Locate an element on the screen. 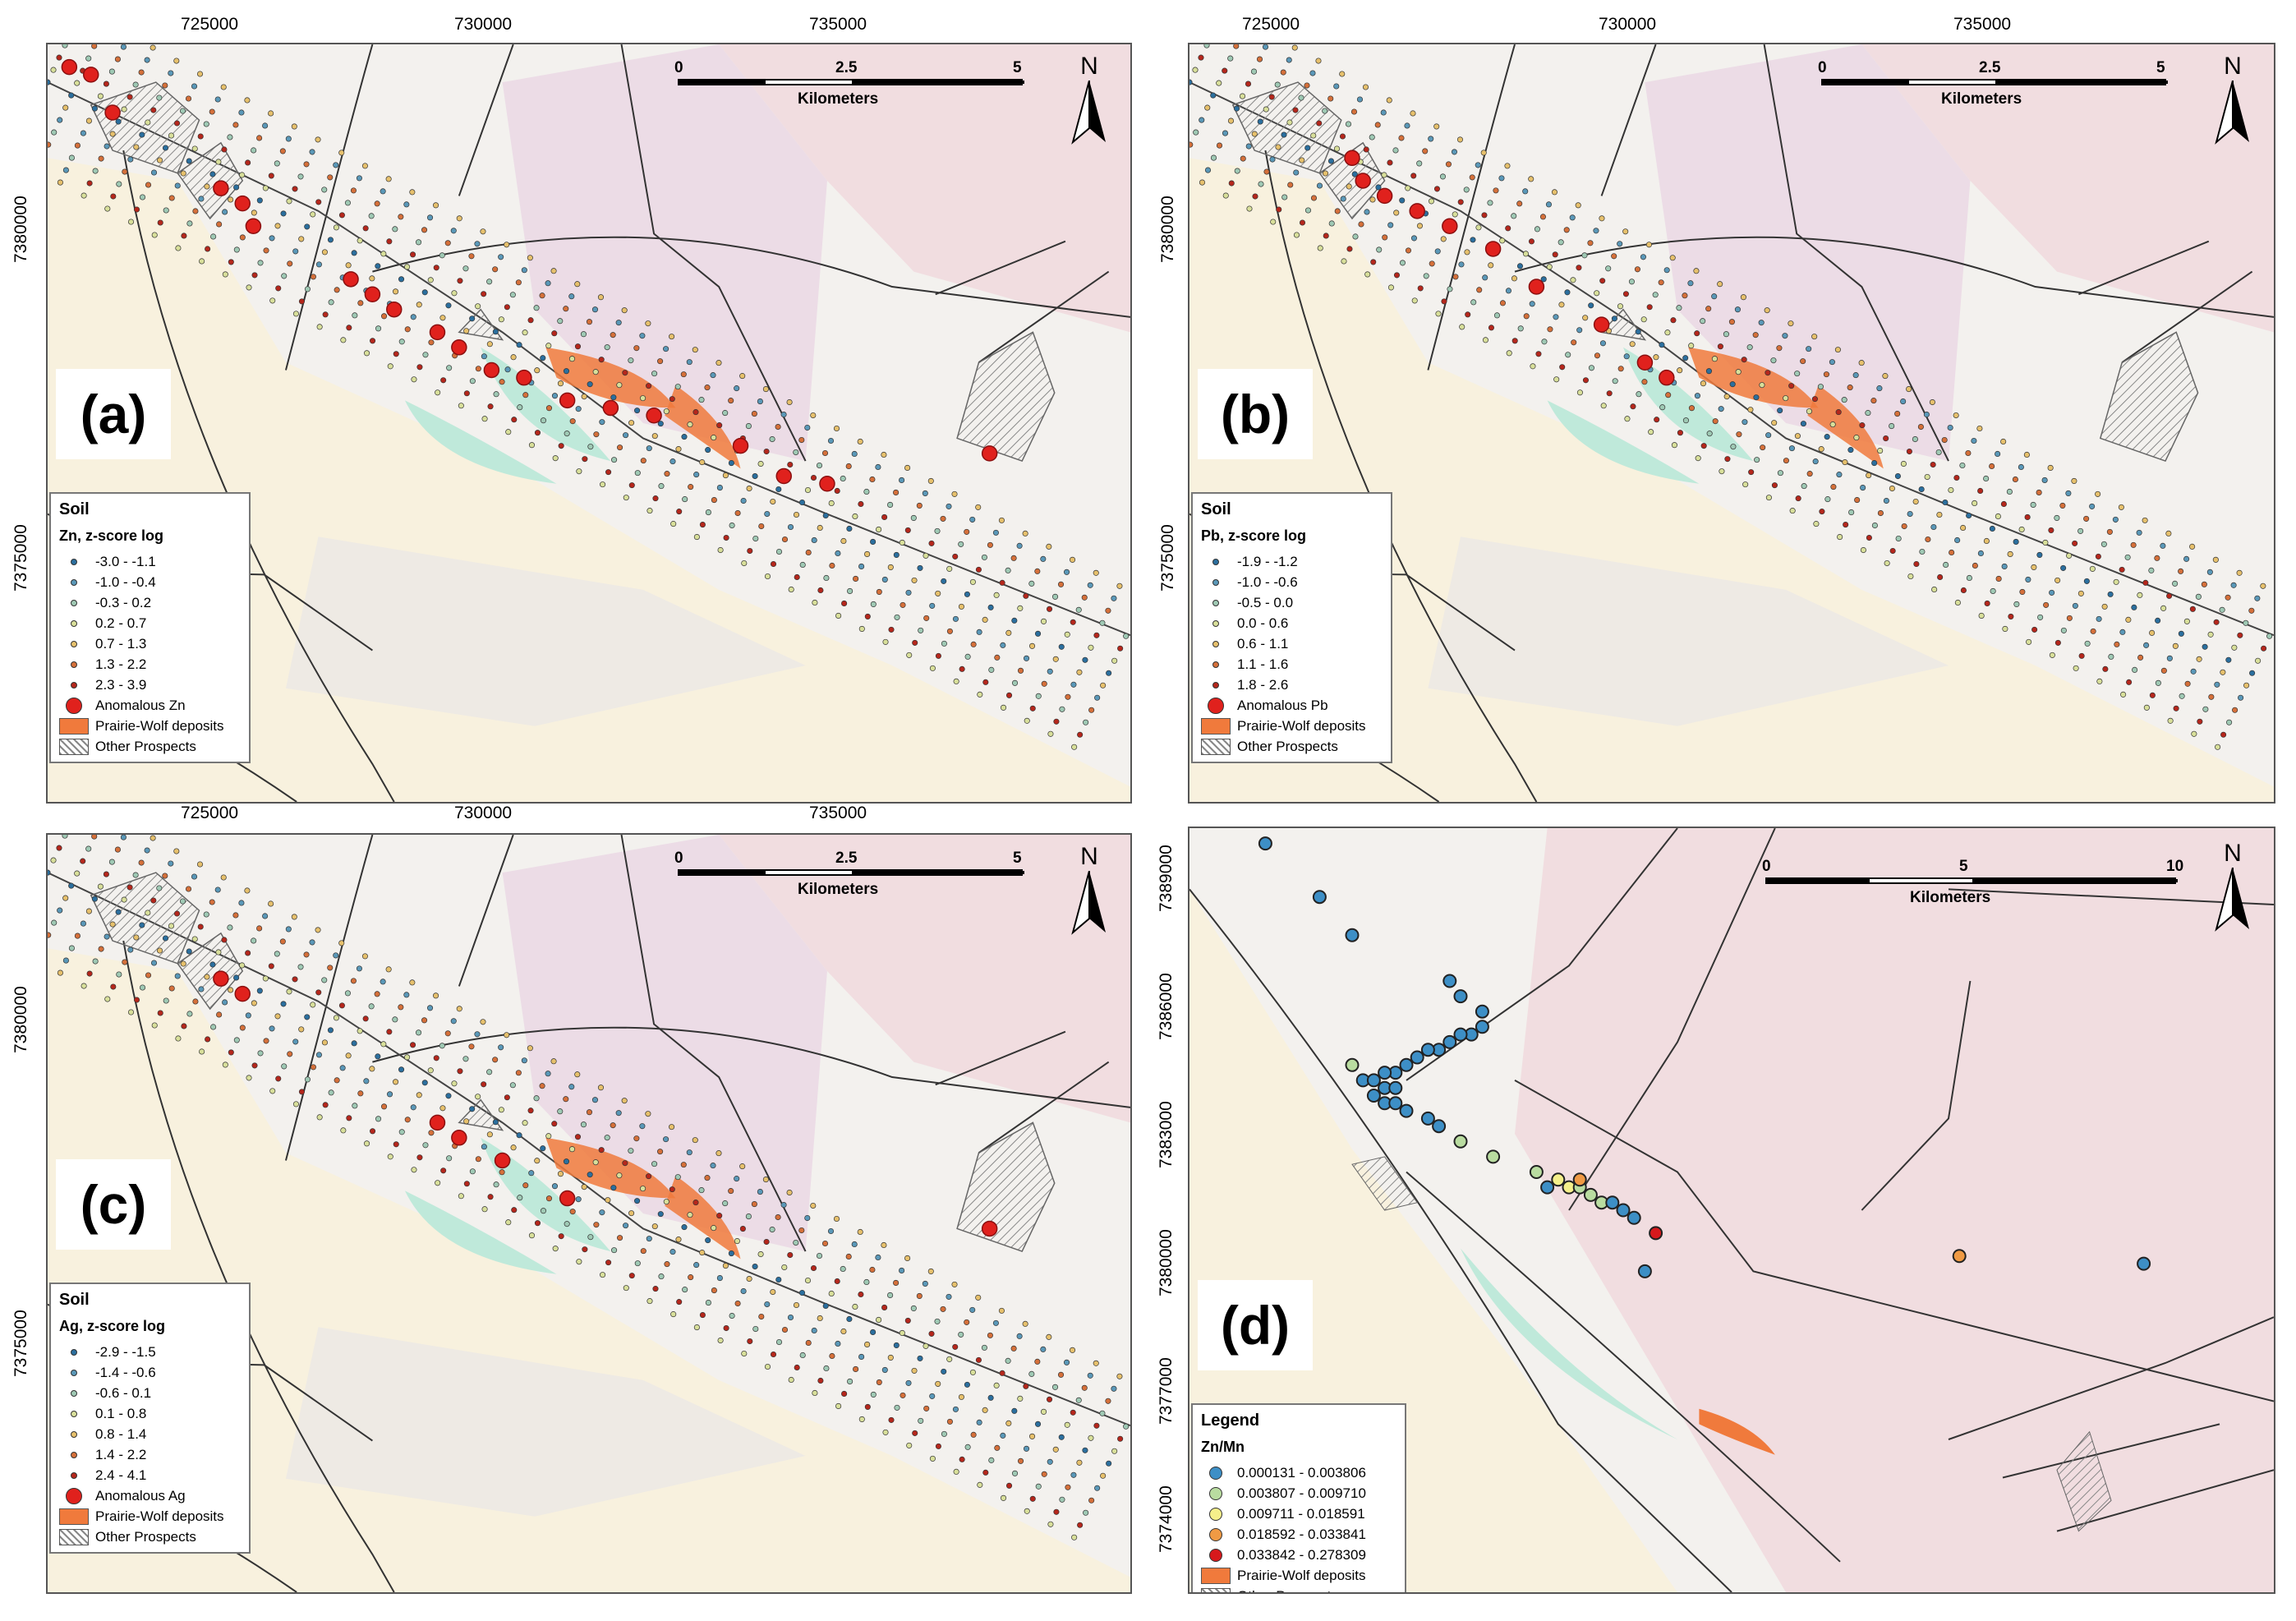 The height and width of the screenshot is (1621, 2296). teal-unit is located at coordinates (480, 1232).